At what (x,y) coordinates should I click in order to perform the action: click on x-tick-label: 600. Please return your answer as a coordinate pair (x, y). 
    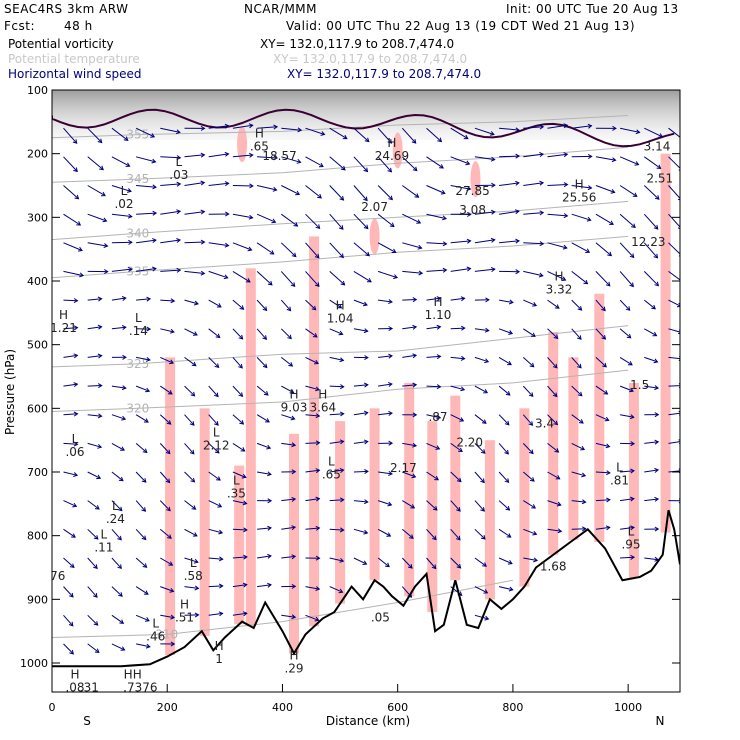
    Looking at the image, I should click on (397, 707).